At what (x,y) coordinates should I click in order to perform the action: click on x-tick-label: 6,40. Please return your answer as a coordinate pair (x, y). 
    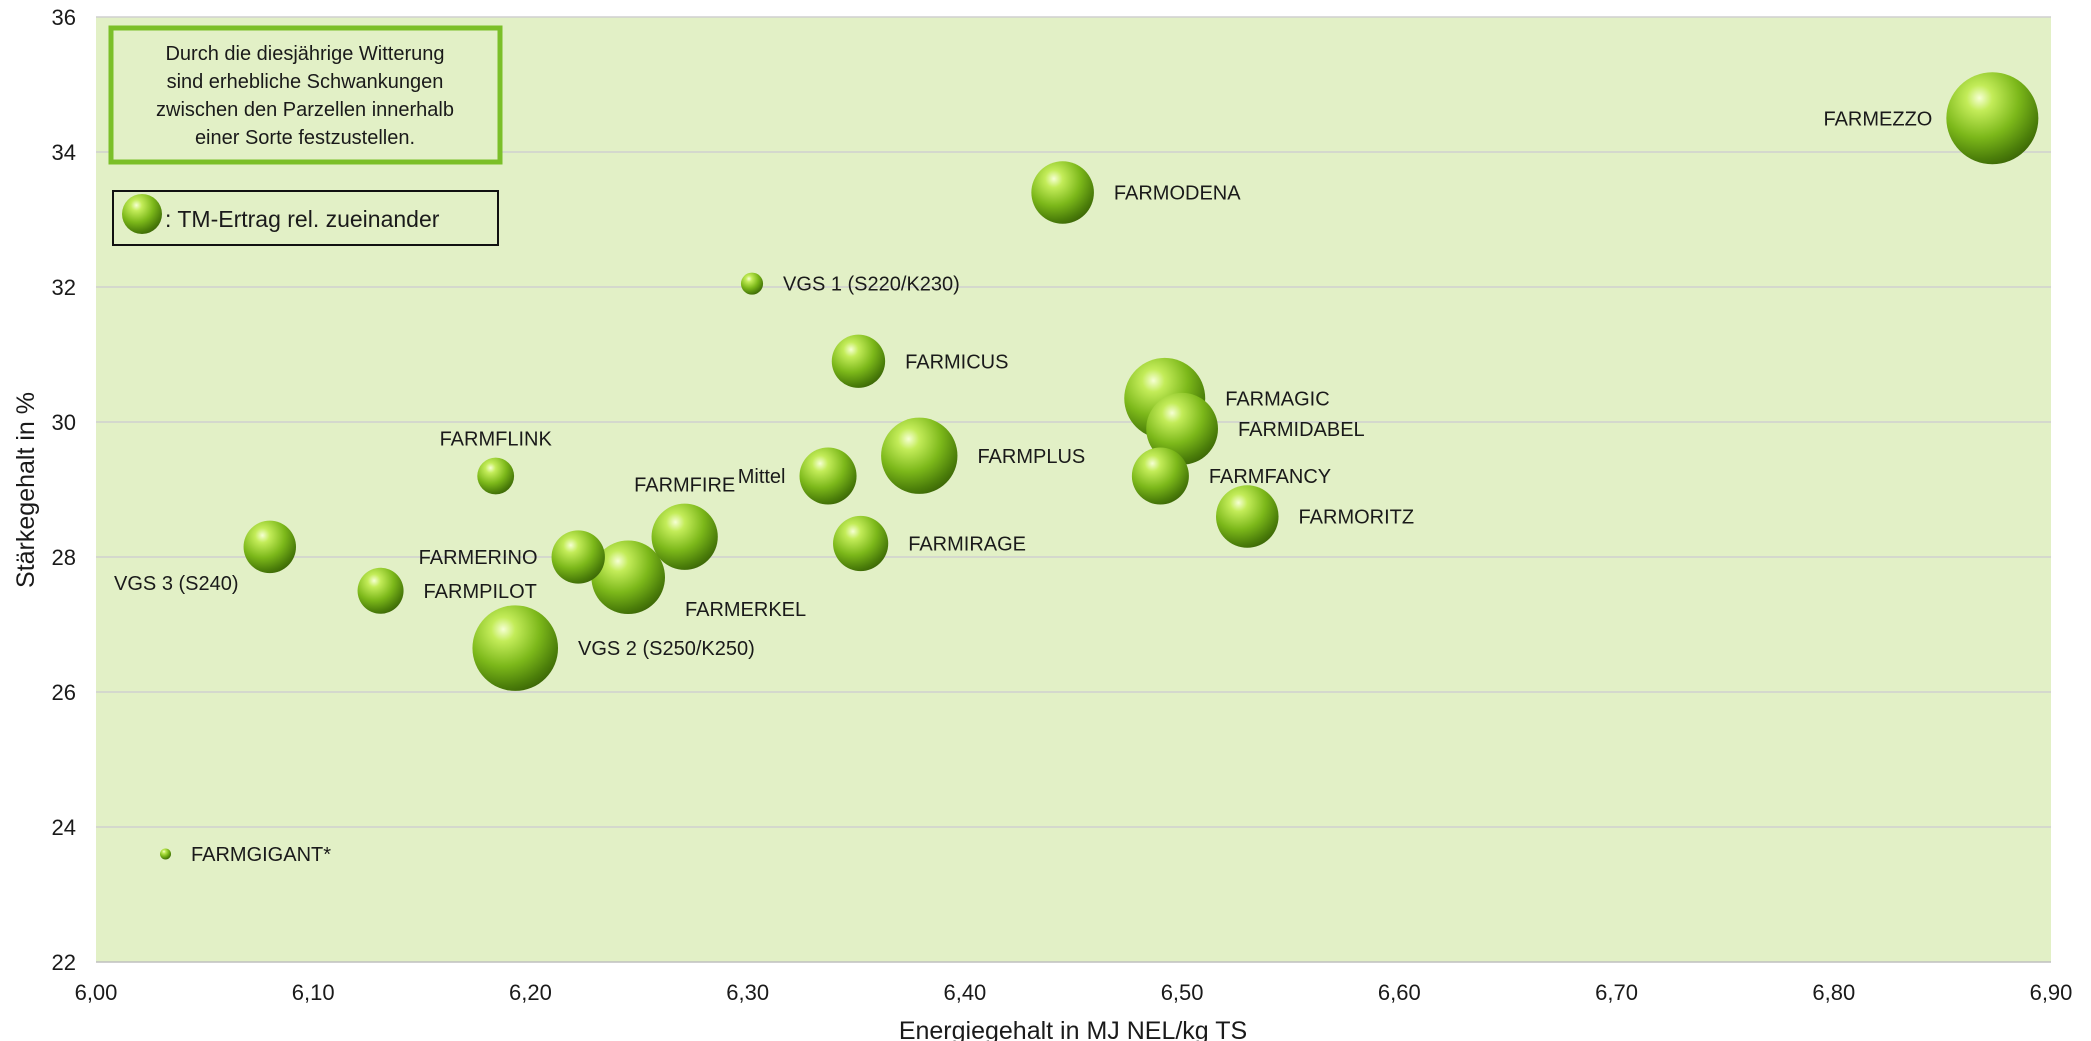
    Looking at the image, I should click on (964, 992).